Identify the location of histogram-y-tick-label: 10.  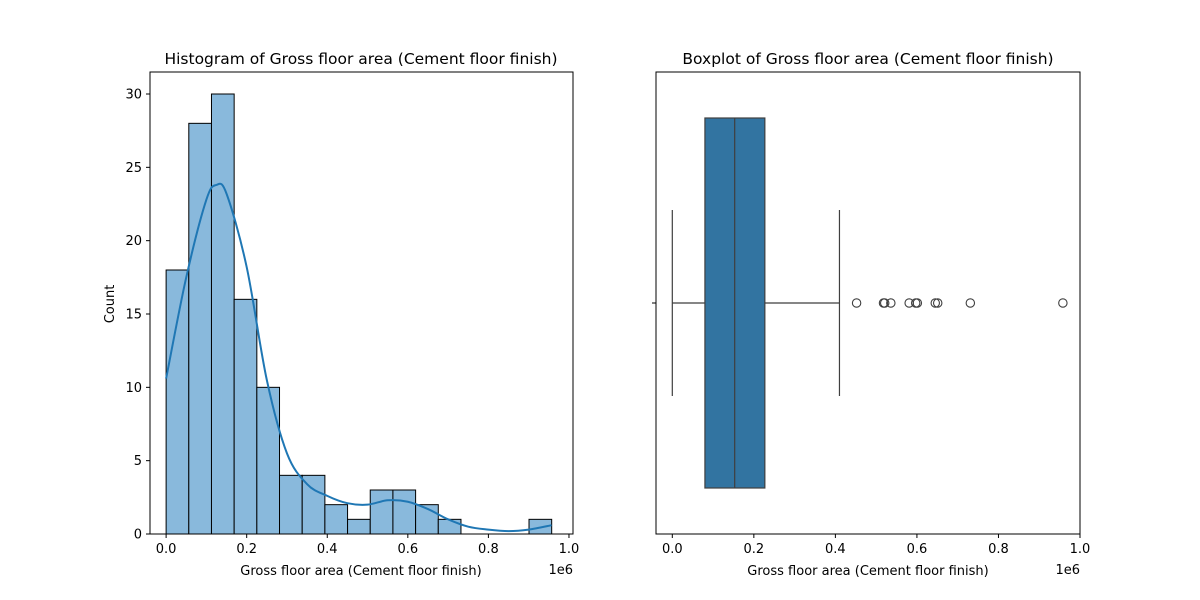
(133, 388).